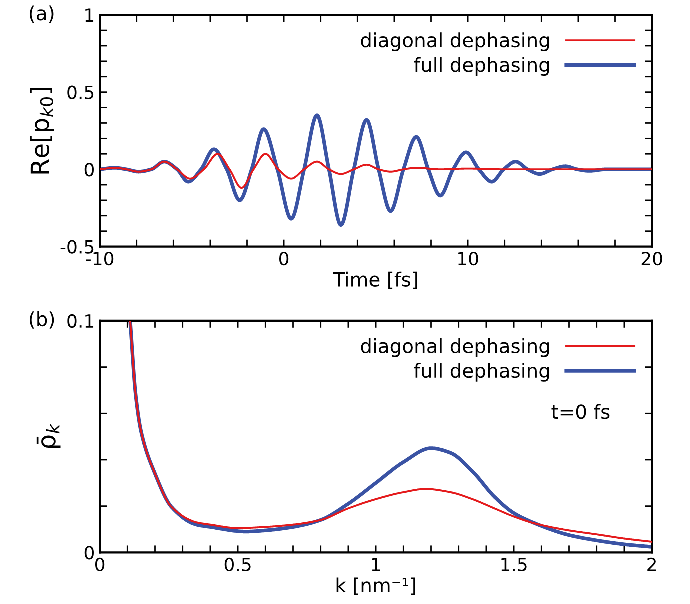  Describe the element at coordinates (652, 565) in the screenshot. I see `x-tick-label: 2` at that location.